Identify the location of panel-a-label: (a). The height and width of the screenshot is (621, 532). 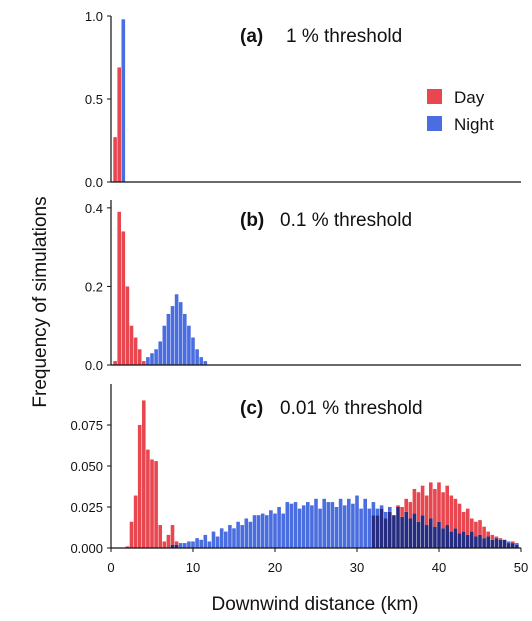
(251, 36).